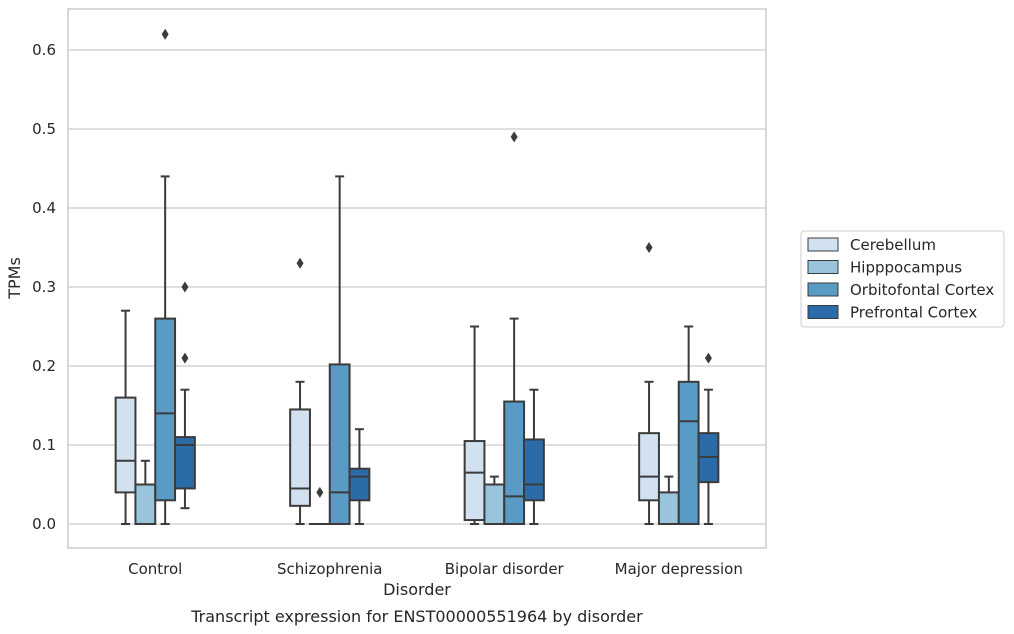 The image size is (1014, 634). I want to click on y-tick-label: 0.2, so click(44, 366).